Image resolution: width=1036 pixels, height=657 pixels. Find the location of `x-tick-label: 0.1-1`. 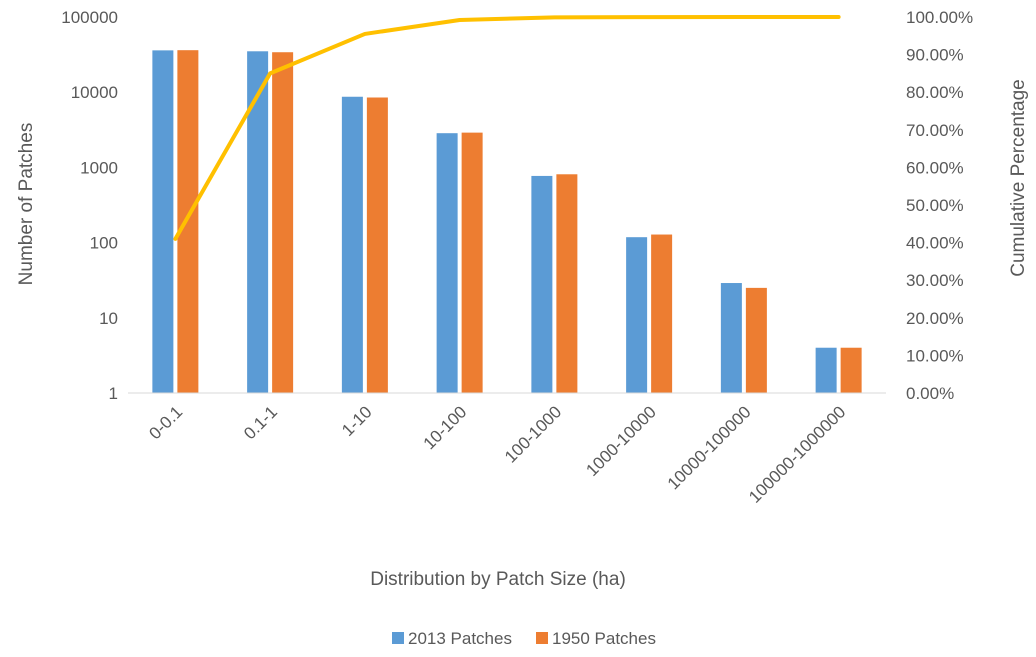

x-tick-label: 0.1-1 is located at coordinates (260, 422).